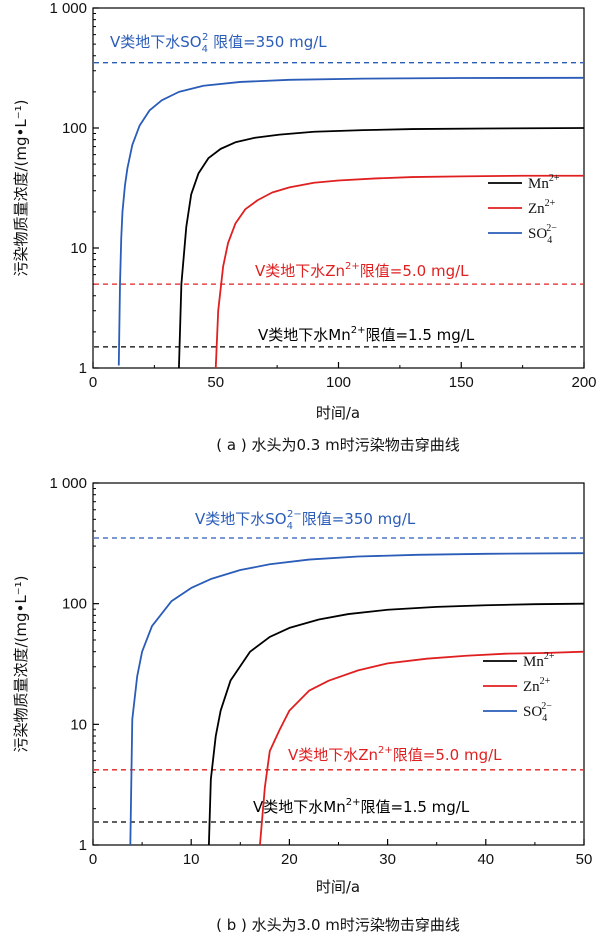  I want to click on caption: ( a ) 水头为0.3 m时污染物击穿曲线, so click(337, 445).